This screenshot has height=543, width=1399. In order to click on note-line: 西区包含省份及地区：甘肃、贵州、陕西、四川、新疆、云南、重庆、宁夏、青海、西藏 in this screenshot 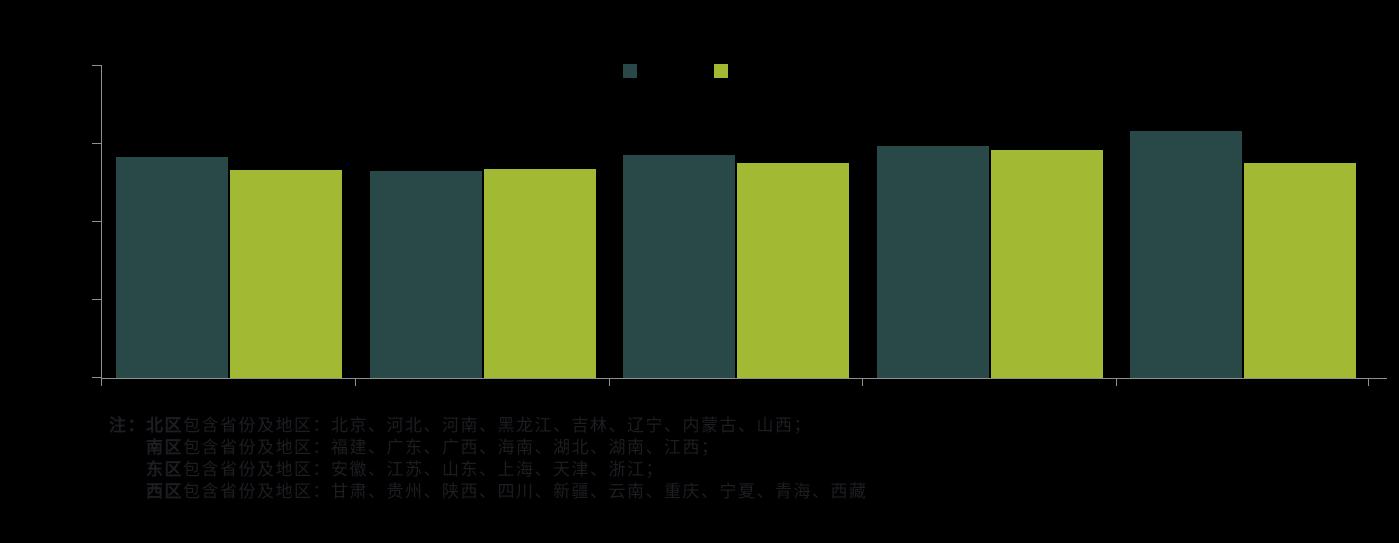, I will do `click(507, 492)`.